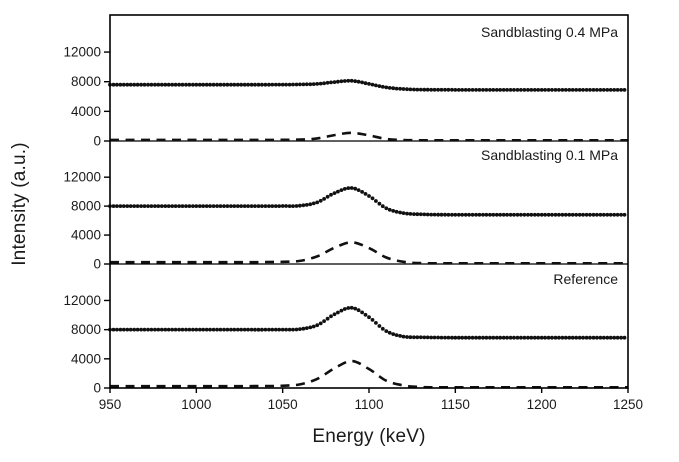  I want to click on x-tick-label: 1000, so click(196, 404).